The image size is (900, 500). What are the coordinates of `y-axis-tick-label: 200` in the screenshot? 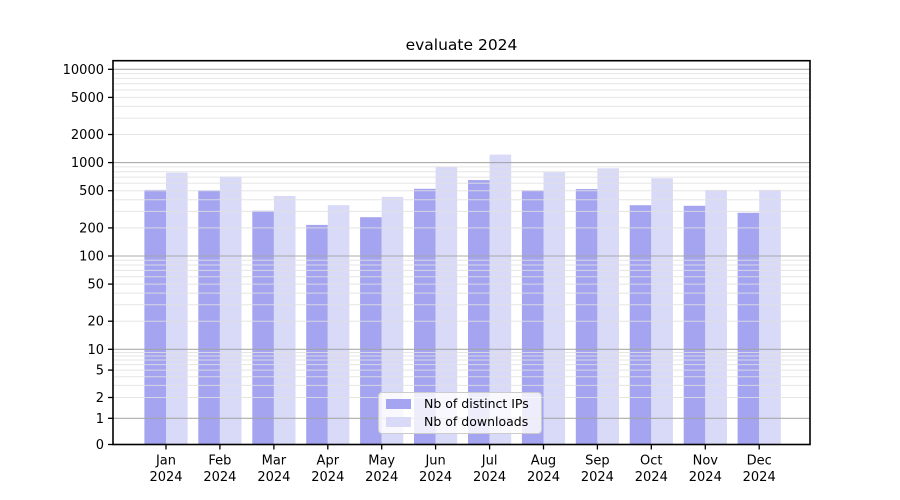 It's located at (91, 228).